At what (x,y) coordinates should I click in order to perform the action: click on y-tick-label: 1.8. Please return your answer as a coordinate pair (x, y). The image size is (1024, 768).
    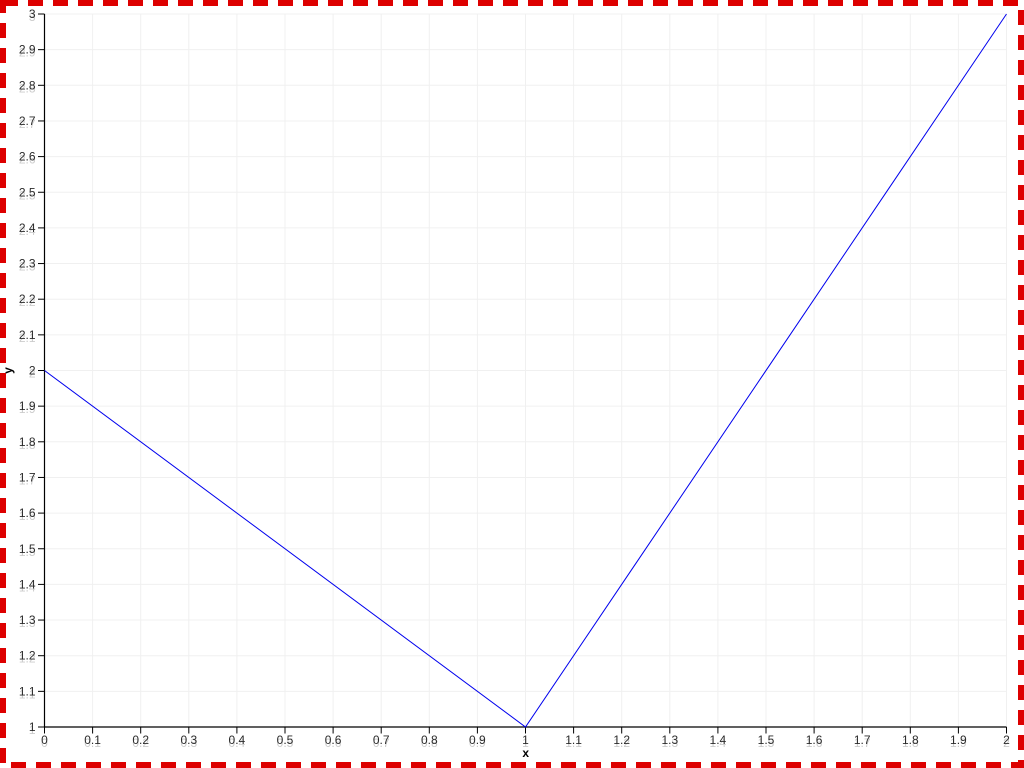
    Looking at the image, I should click on (27, 442).